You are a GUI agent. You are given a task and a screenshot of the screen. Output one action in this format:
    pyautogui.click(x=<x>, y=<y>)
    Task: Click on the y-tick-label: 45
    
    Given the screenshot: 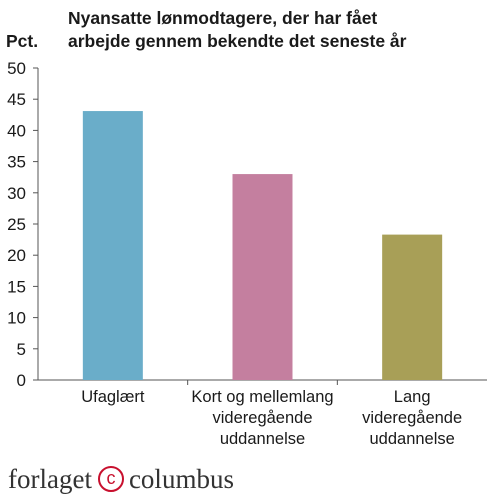 What is the action you would take?
    pyautogui.click(x=16, y=99)
    